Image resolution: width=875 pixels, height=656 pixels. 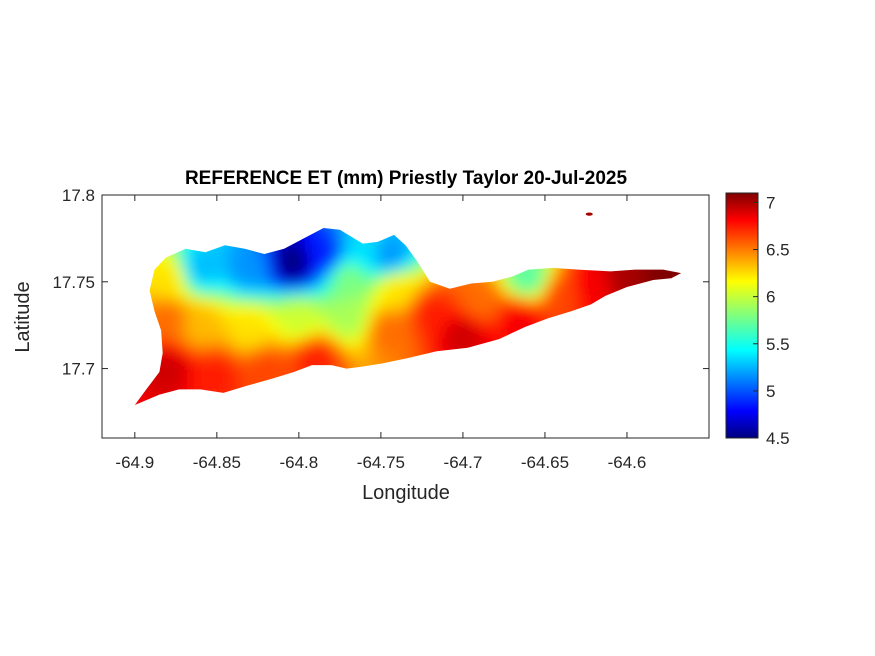 I want to click on colorbar-tick-label: 7, so click(x=770, y=202).